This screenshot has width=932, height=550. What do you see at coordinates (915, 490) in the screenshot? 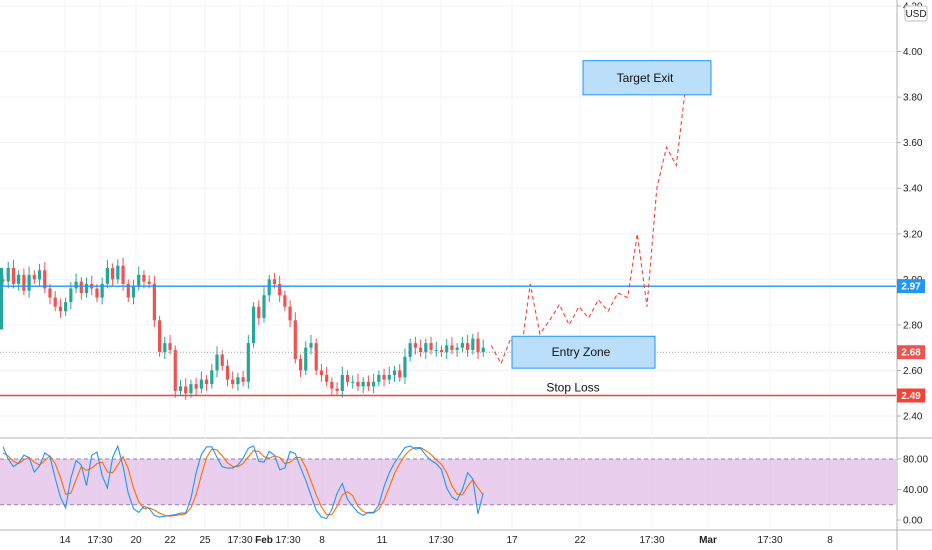
I see `osc-tick-label: 40.00` at bounding box center [915, 490].